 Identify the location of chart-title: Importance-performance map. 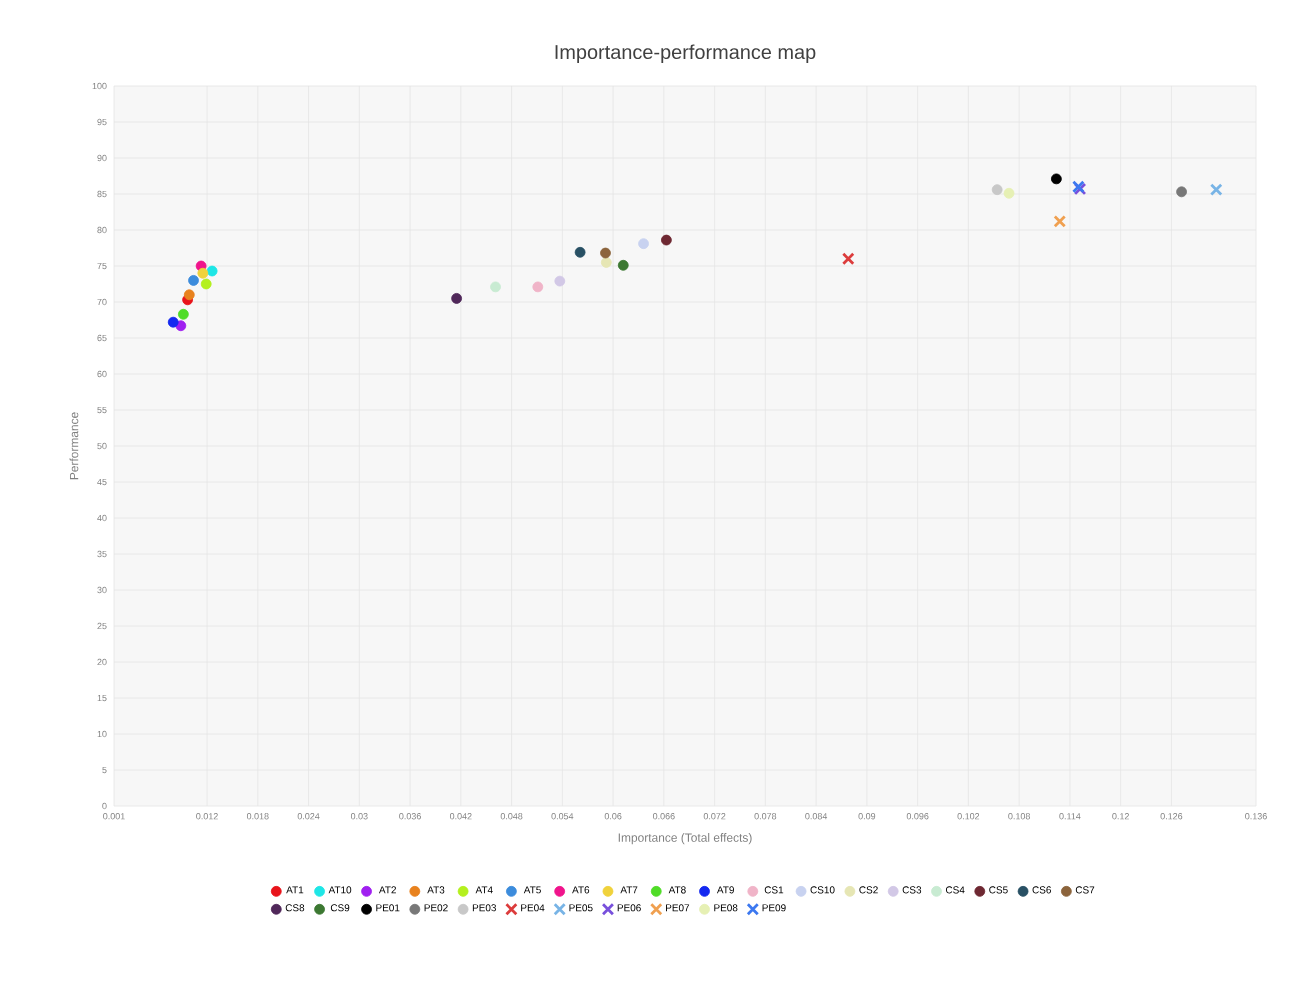
(685, 53).